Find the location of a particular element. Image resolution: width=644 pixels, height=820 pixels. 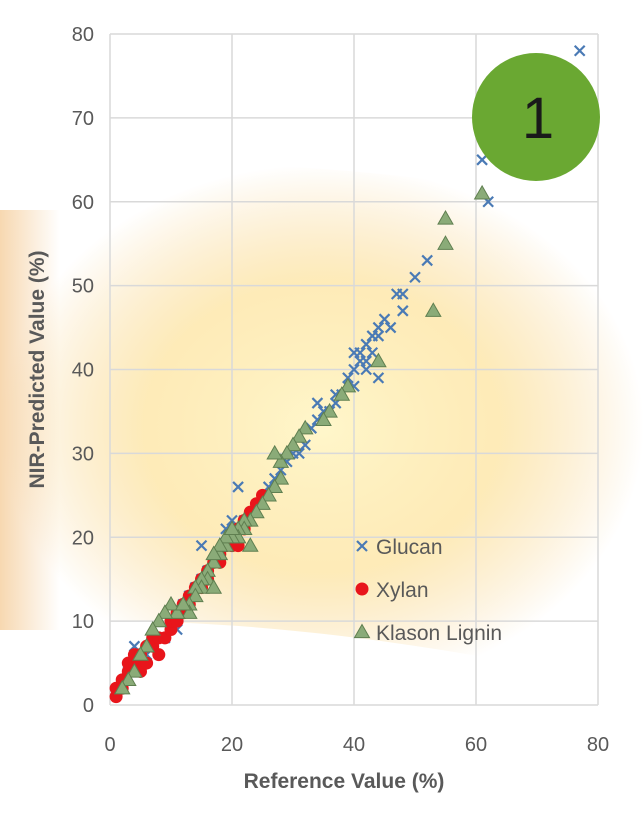

step-badge: 1 is located at coordinates (536, 117).